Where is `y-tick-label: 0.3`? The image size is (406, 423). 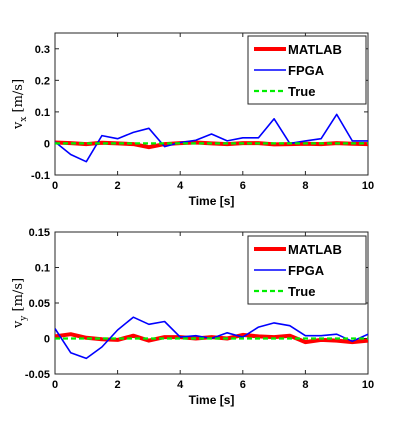 y-tick-label: 0.3 is located at coordinates (42, 50).